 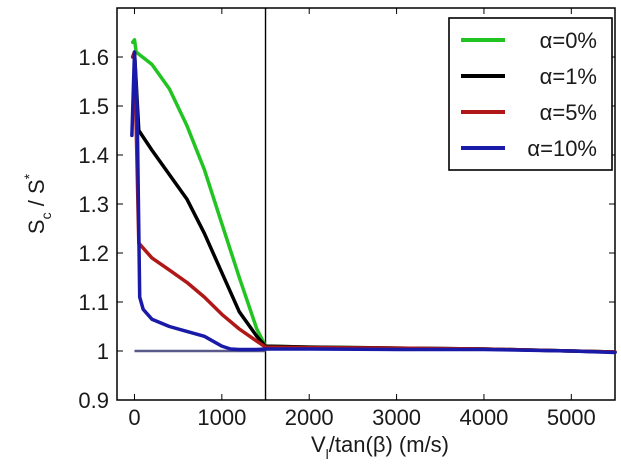 I want to click on legend-label-2: α=5%, so click(x=568, y=112).